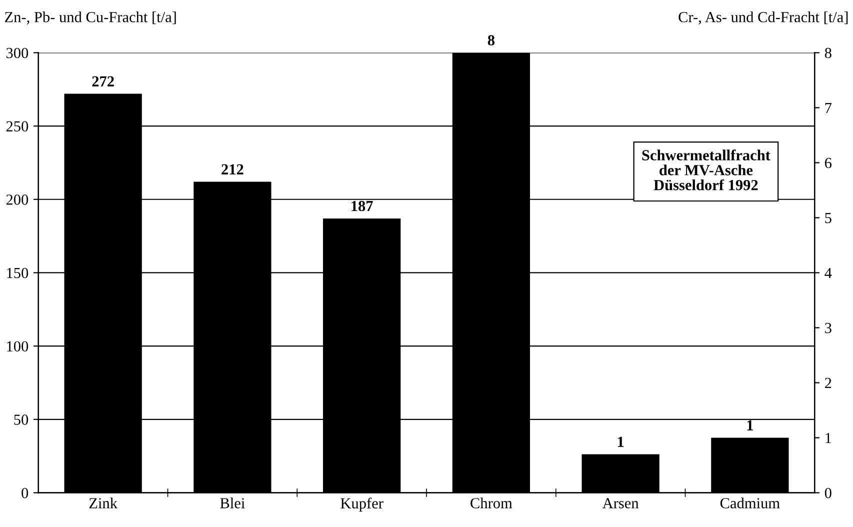  What do you see at coordinates (491, 503) in the screenshot?
I see `x-tick-label: Chrom` at bounding box center [491, 503].